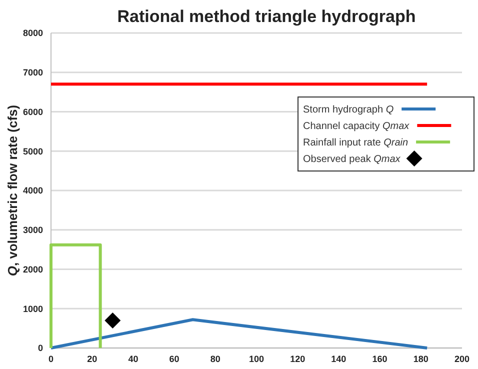  What do you see at coordinates (32, 151) in the screenshot?
I see `y-tick-label: 5000` at bounding box center [32, 151].